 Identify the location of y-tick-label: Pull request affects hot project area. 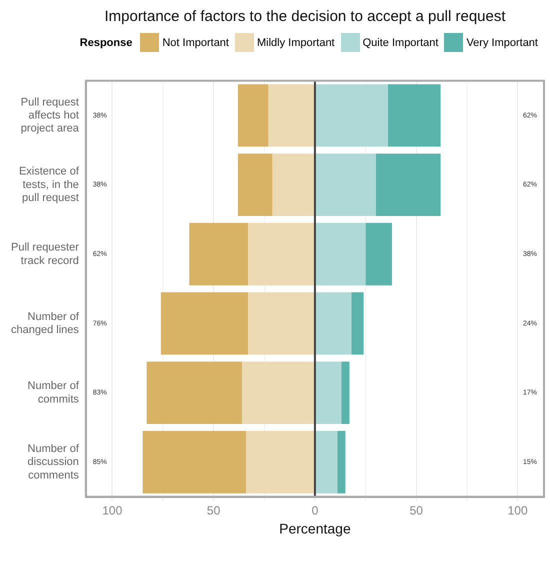
(50, 115).